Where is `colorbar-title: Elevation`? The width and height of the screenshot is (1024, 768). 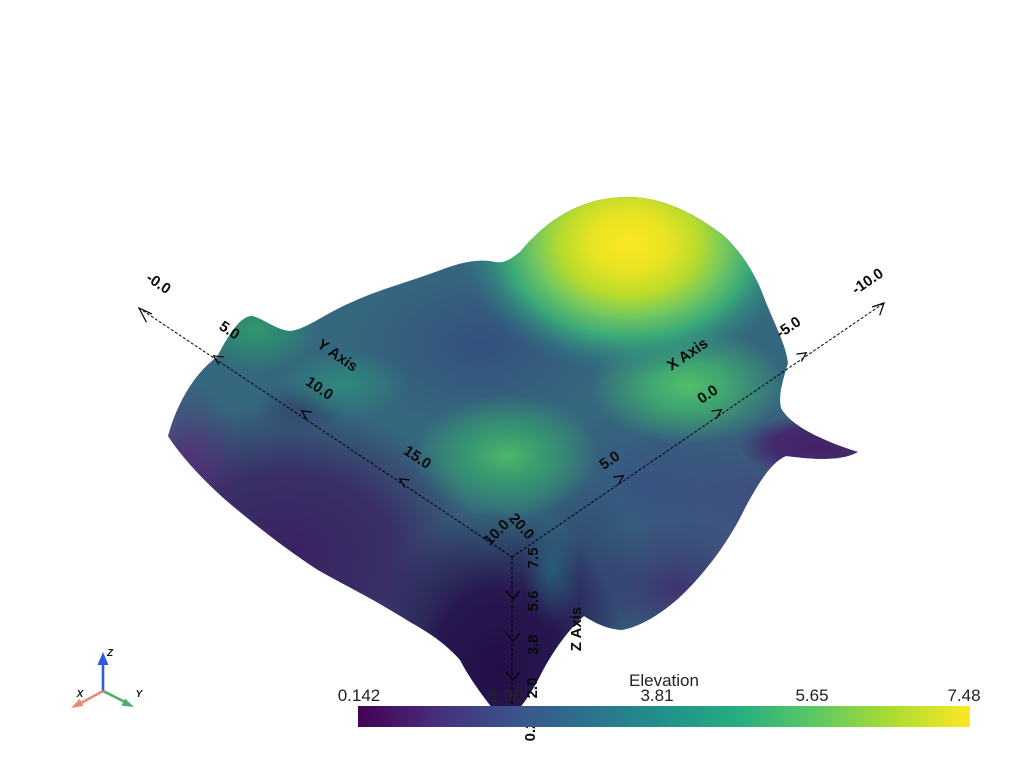 colorbar-title: Elevation is located at coordinates (664, 680).